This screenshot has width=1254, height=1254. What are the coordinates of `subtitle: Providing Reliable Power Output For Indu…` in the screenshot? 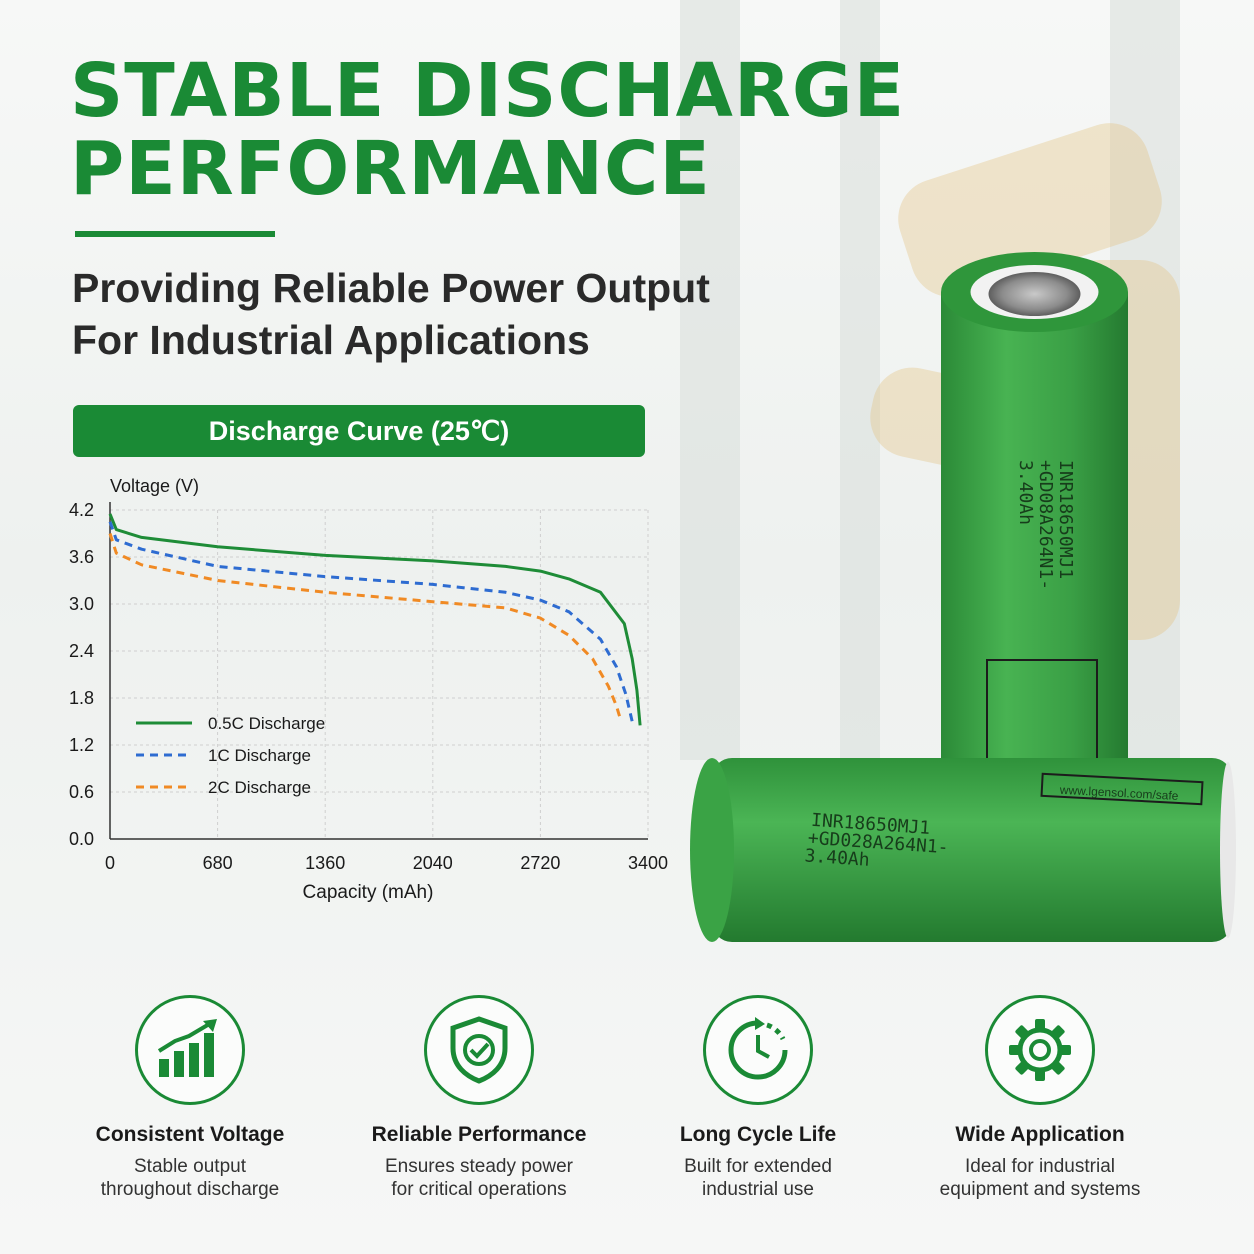 It's located at (391, 314).